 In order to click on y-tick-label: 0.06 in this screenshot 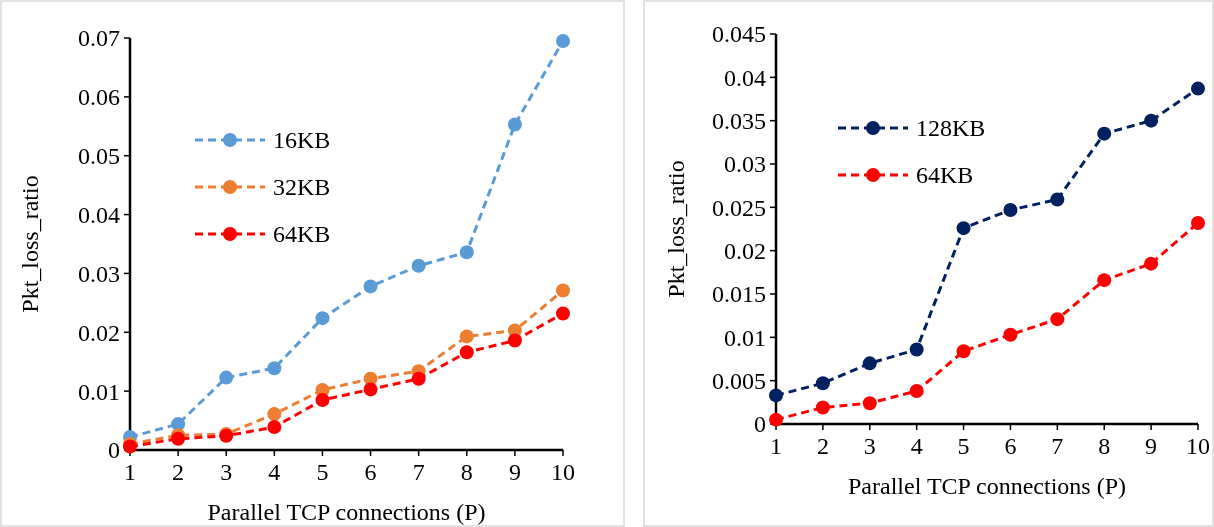, I will do `click(99, 97)`.